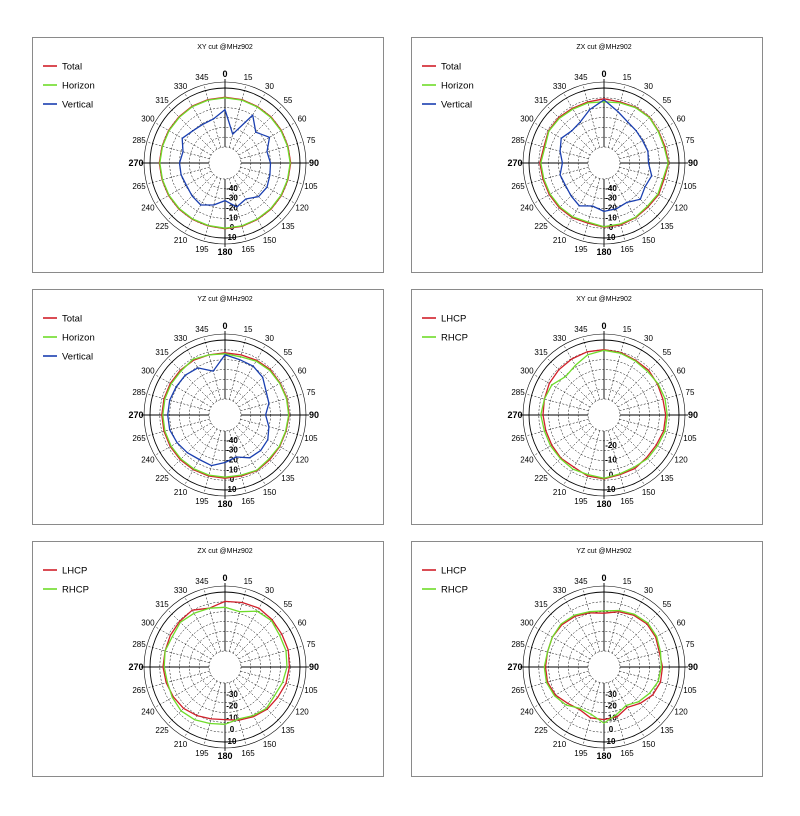  Describe the element at coordinates (602, 666) in the screenshot. I see `series-line-rhcp` at that location.